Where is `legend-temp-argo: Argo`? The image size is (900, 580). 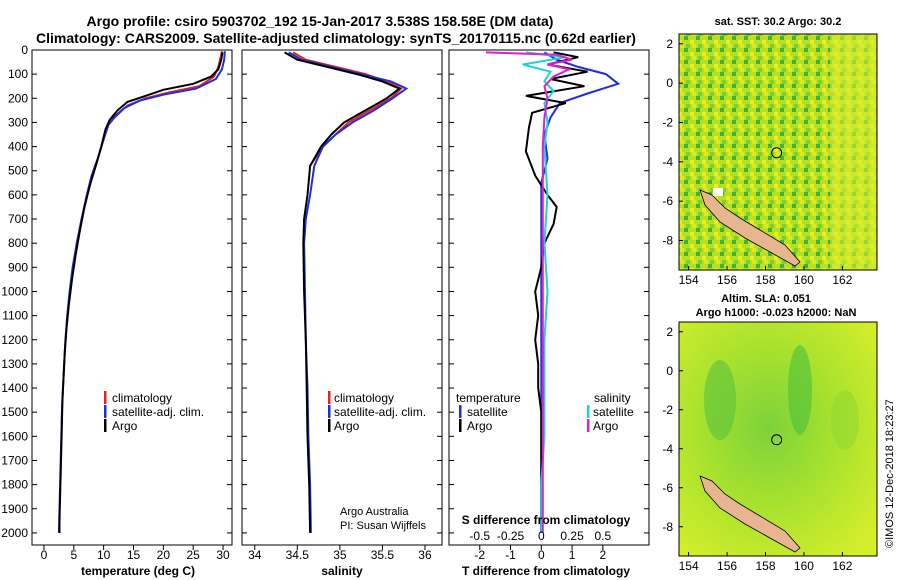 legend-temp-argo: Argo is located at coordinates (480, 426).